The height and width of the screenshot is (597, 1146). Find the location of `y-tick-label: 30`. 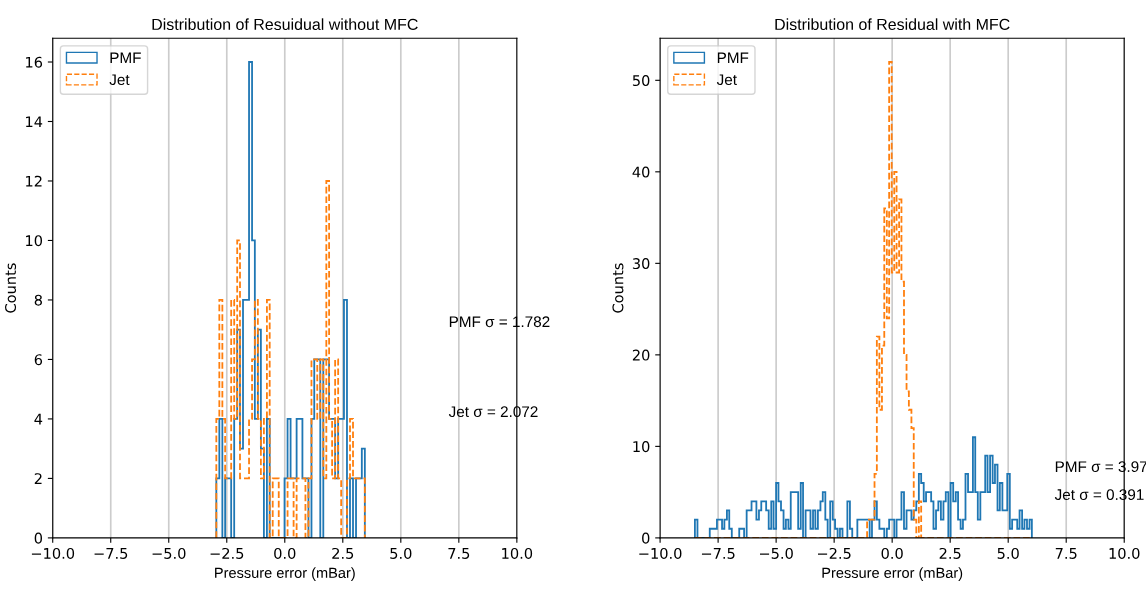

y-tick-label: 30 is located at coordinates (641, 264).